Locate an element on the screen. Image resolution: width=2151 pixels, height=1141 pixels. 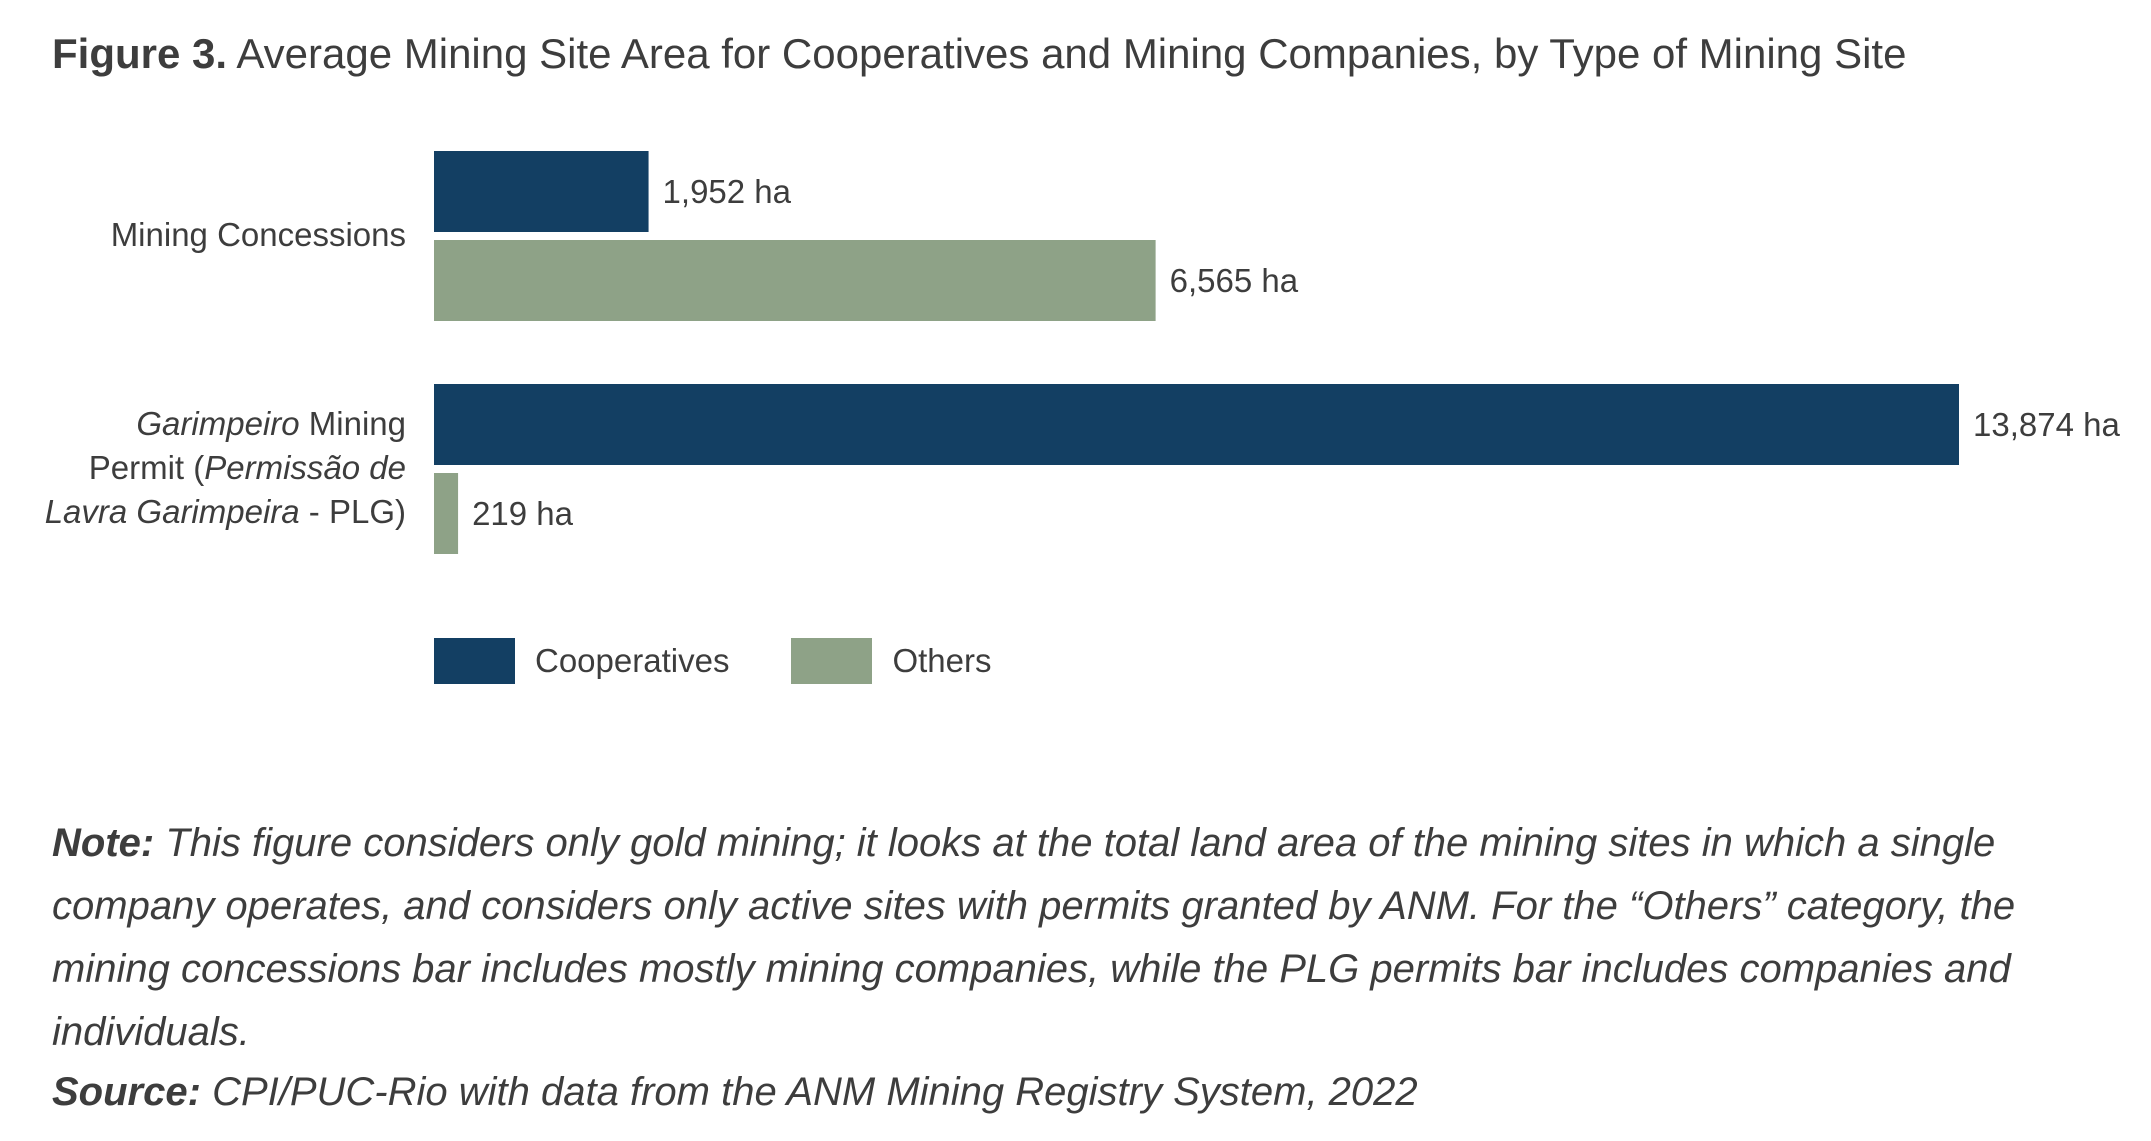
category-label-italic: Garimpeiro is located at coordinates (218, 423).